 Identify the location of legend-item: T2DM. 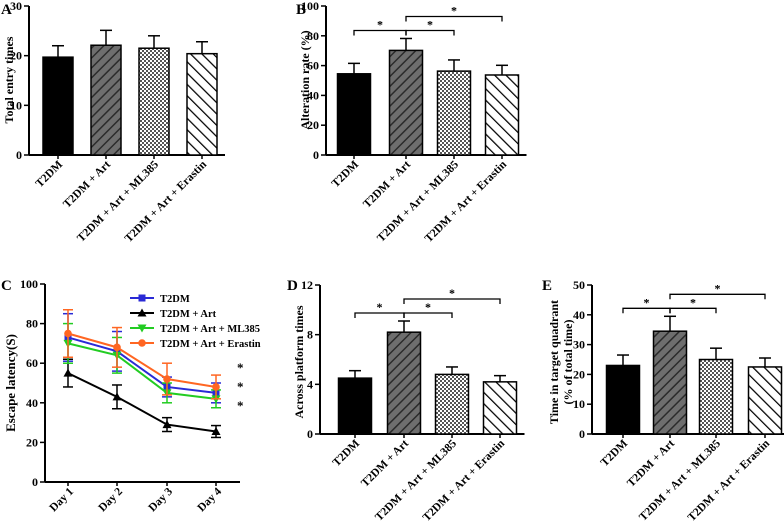
(160, 299).